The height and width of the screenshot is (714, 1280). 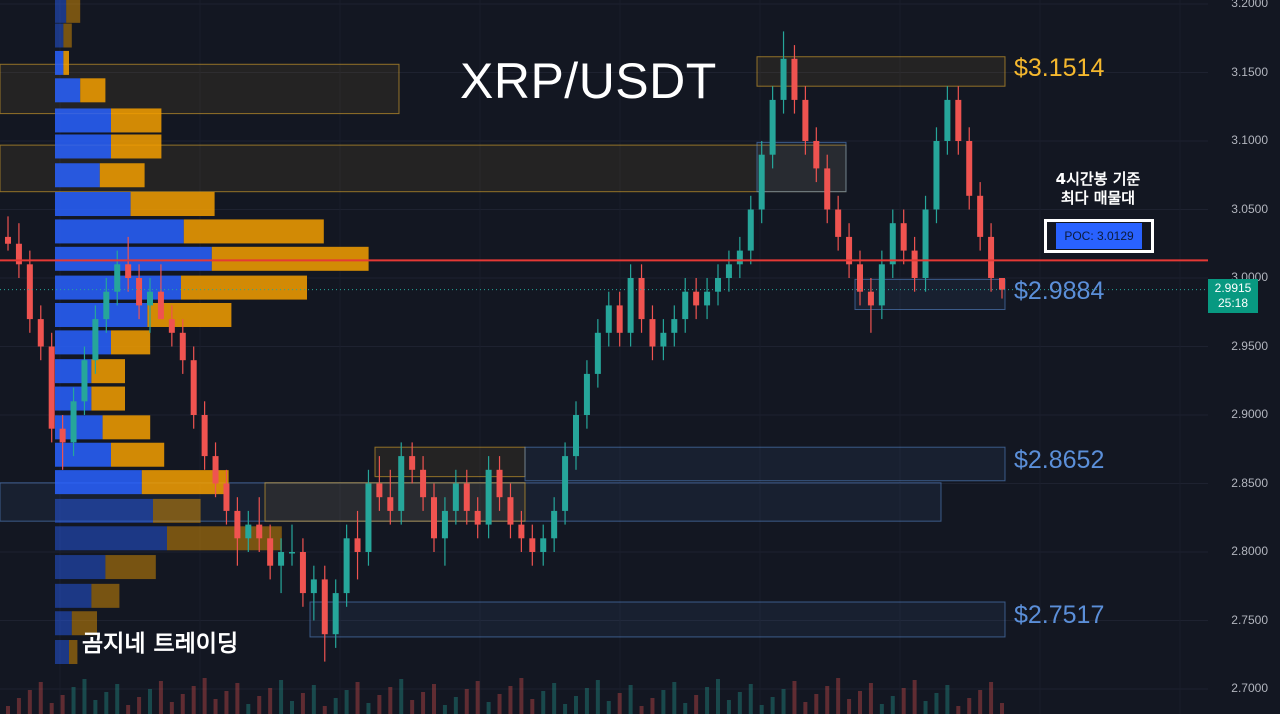 What do you see at coordinates (1249, 619) in the screenshot?
I see `price-axis-tick: 2.7500` at bounding box center [1249, 619].